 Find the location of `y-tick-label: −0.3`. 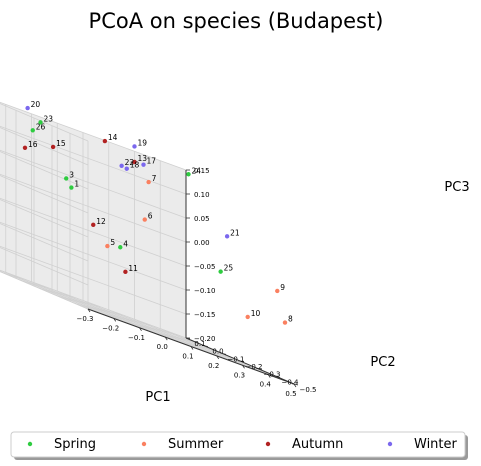

y-tick-label: −0.3 is located at coordinates (272, 375).